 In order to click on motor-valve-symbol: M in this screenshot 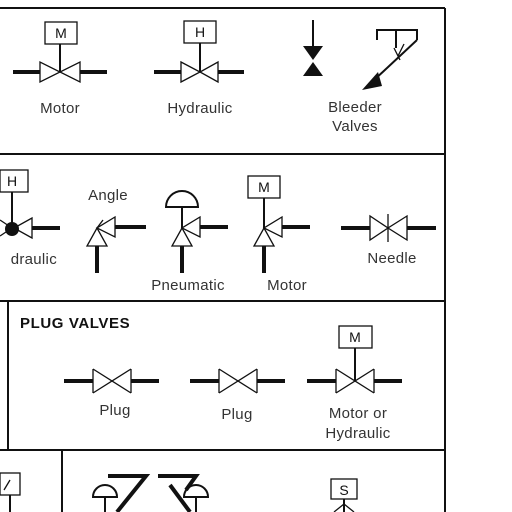, I will do `click(60, 52)`.